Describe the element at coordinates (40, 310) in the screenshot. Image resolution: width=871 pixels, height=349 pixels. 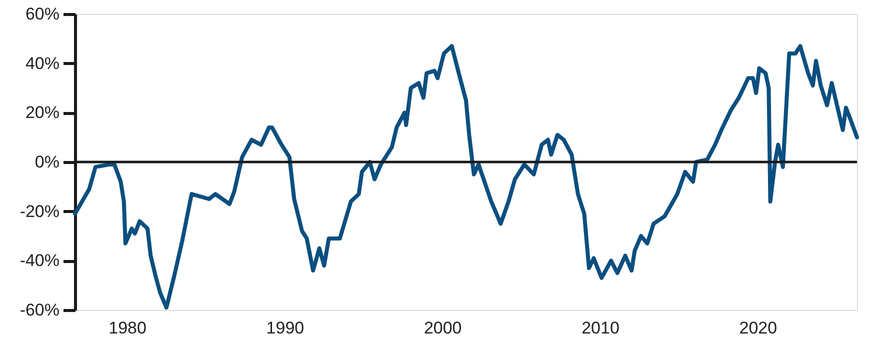
I see `y-tick-label: -60%` at that location.